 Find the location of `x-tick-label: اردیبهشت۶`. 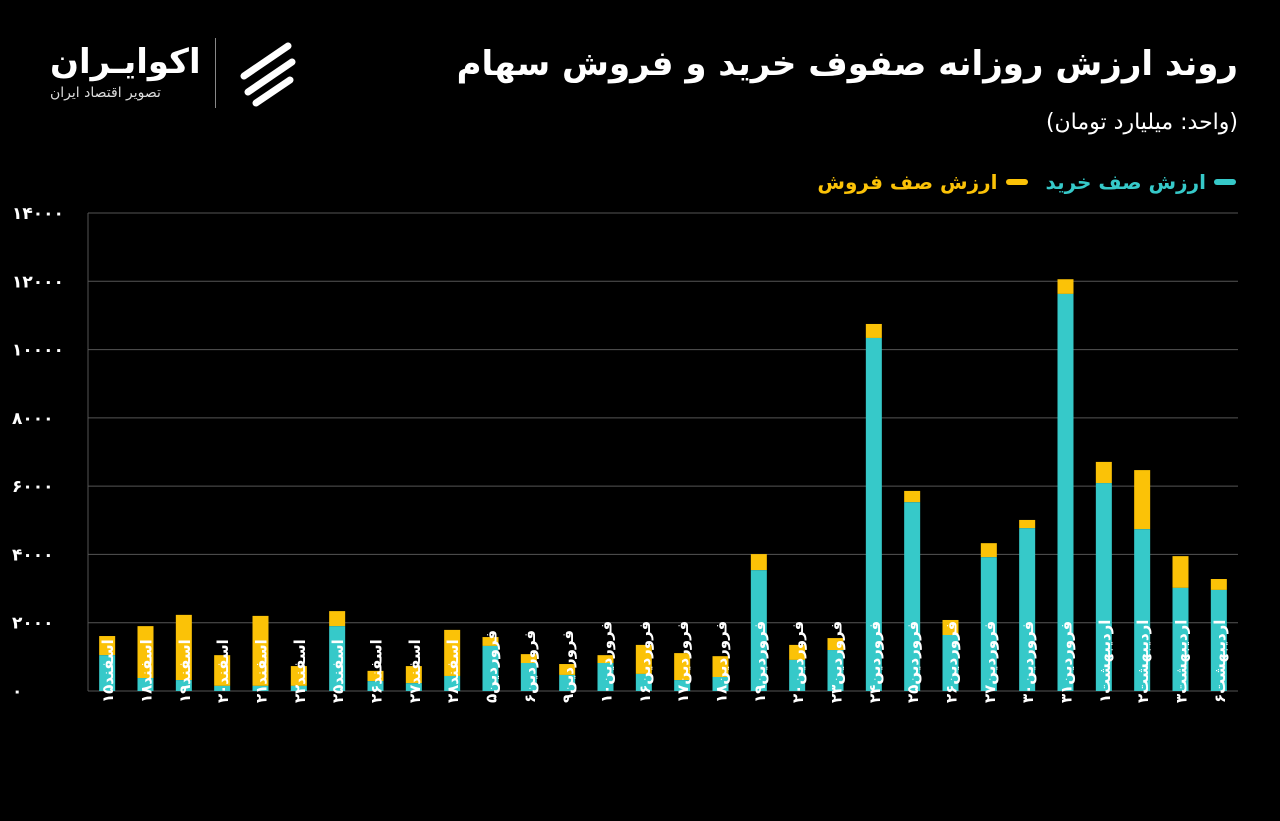

x-tick-label: اردیبهشت۶ is located at coordinates (1220, 661).